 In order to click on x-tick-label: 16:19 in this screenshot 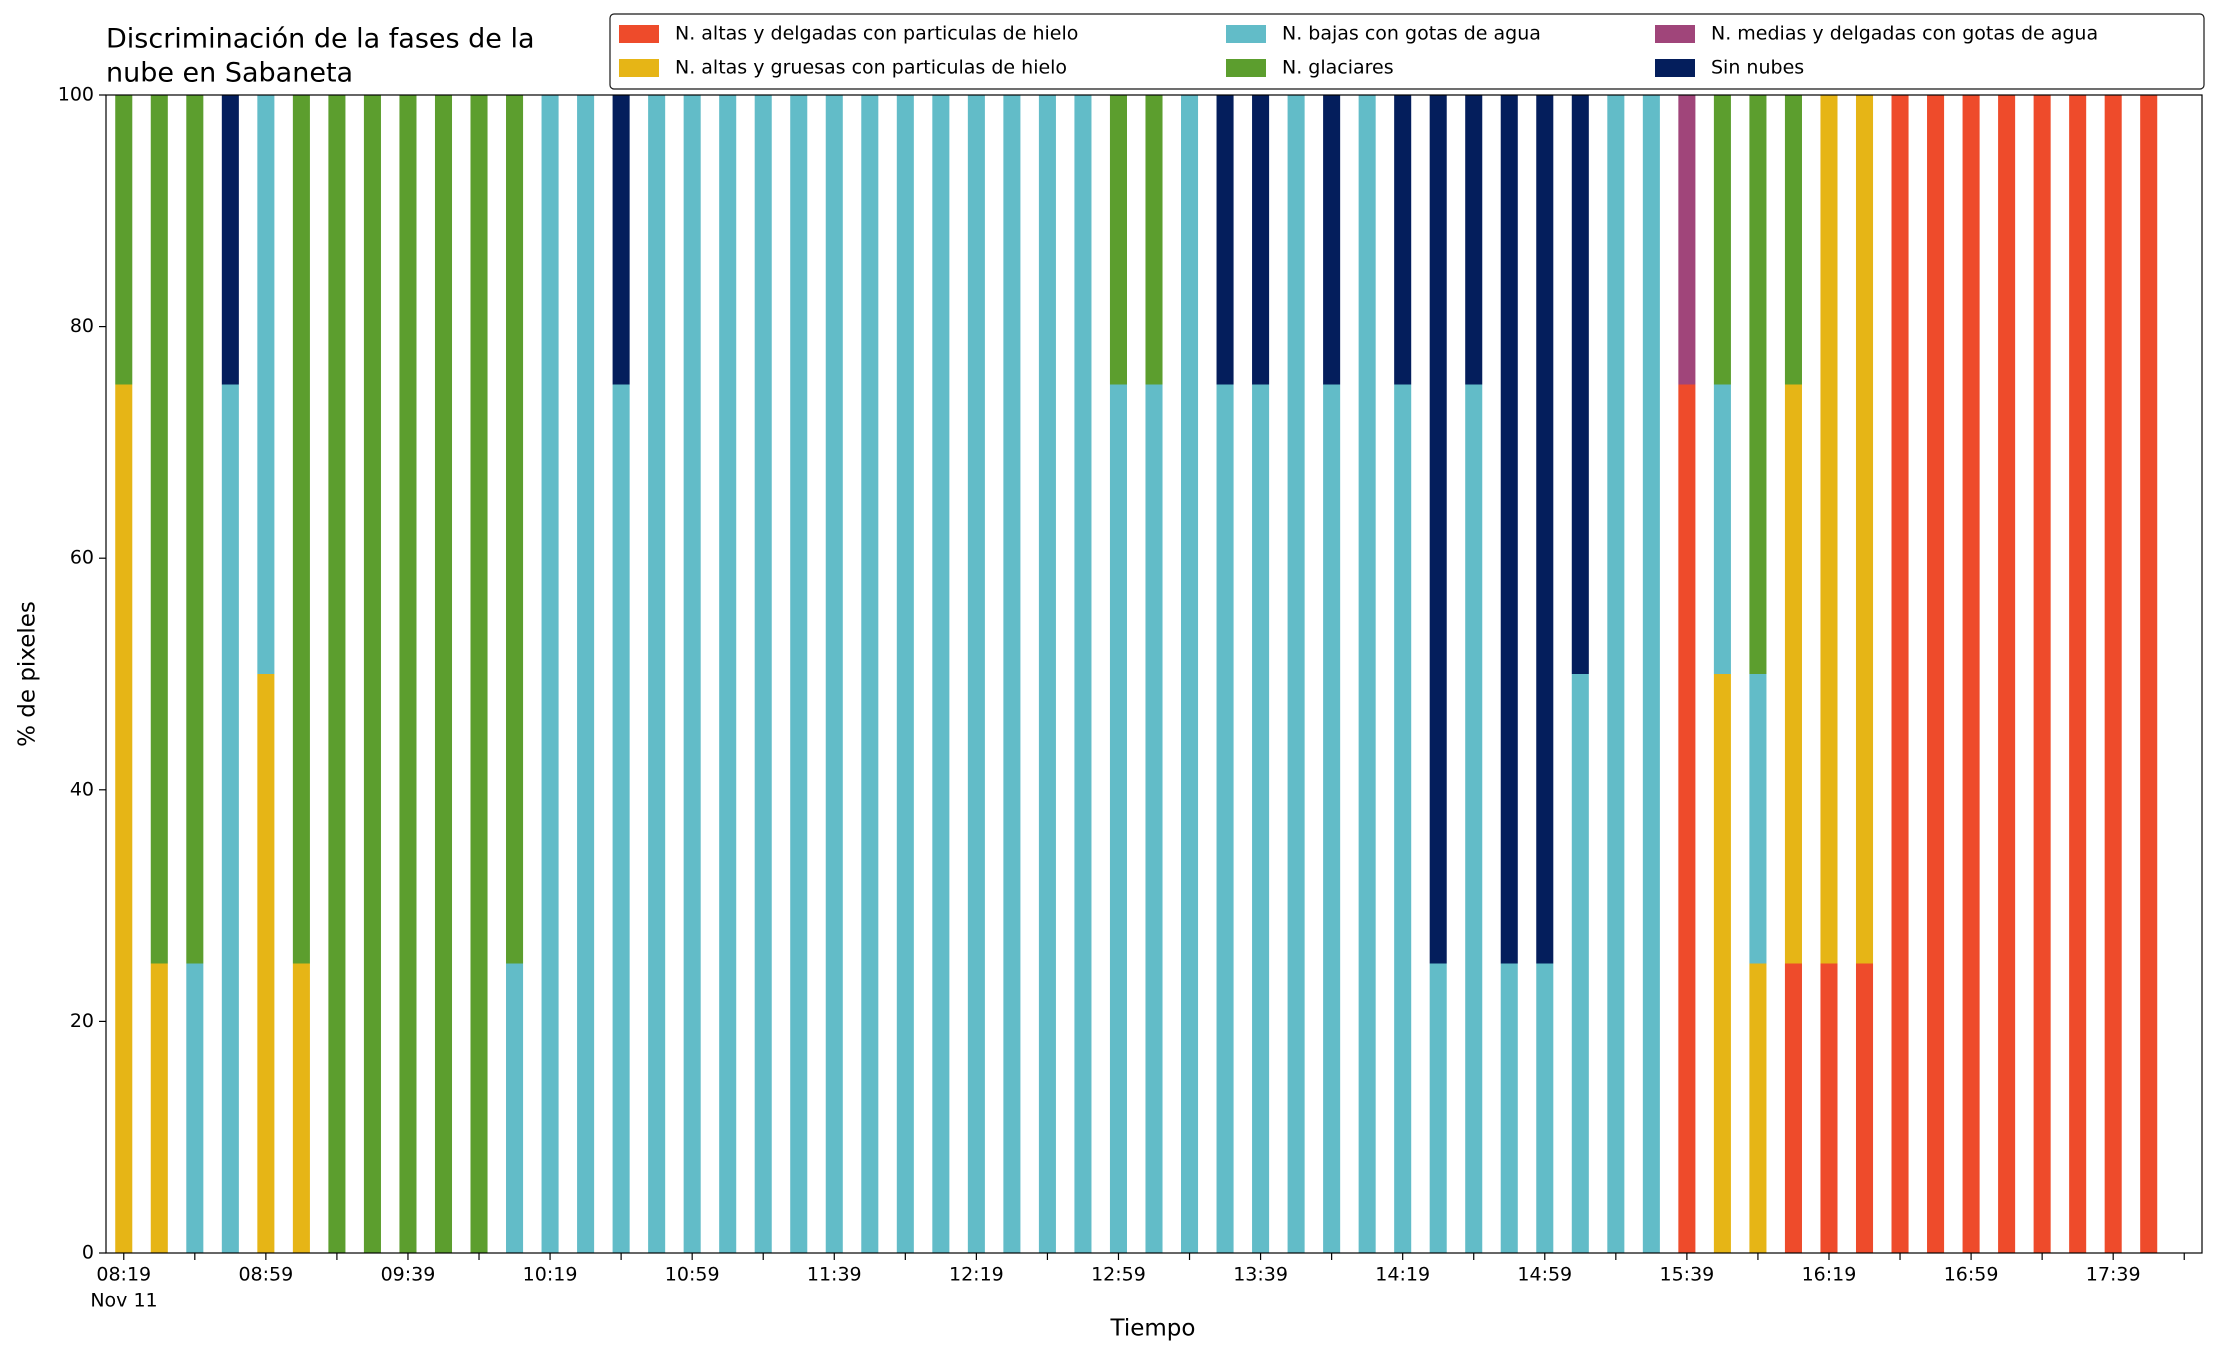, I will do `click(1829, 1275)`.